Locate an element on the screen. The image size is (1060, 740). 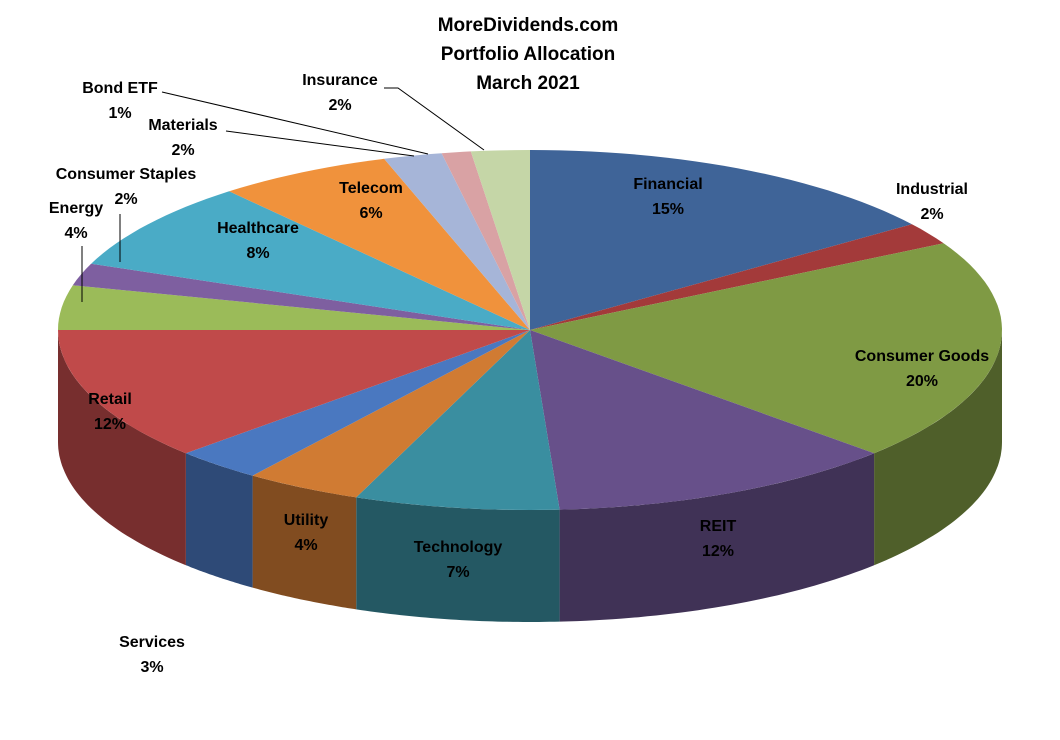
value-label: 3% is located at coordinates (151, 667).